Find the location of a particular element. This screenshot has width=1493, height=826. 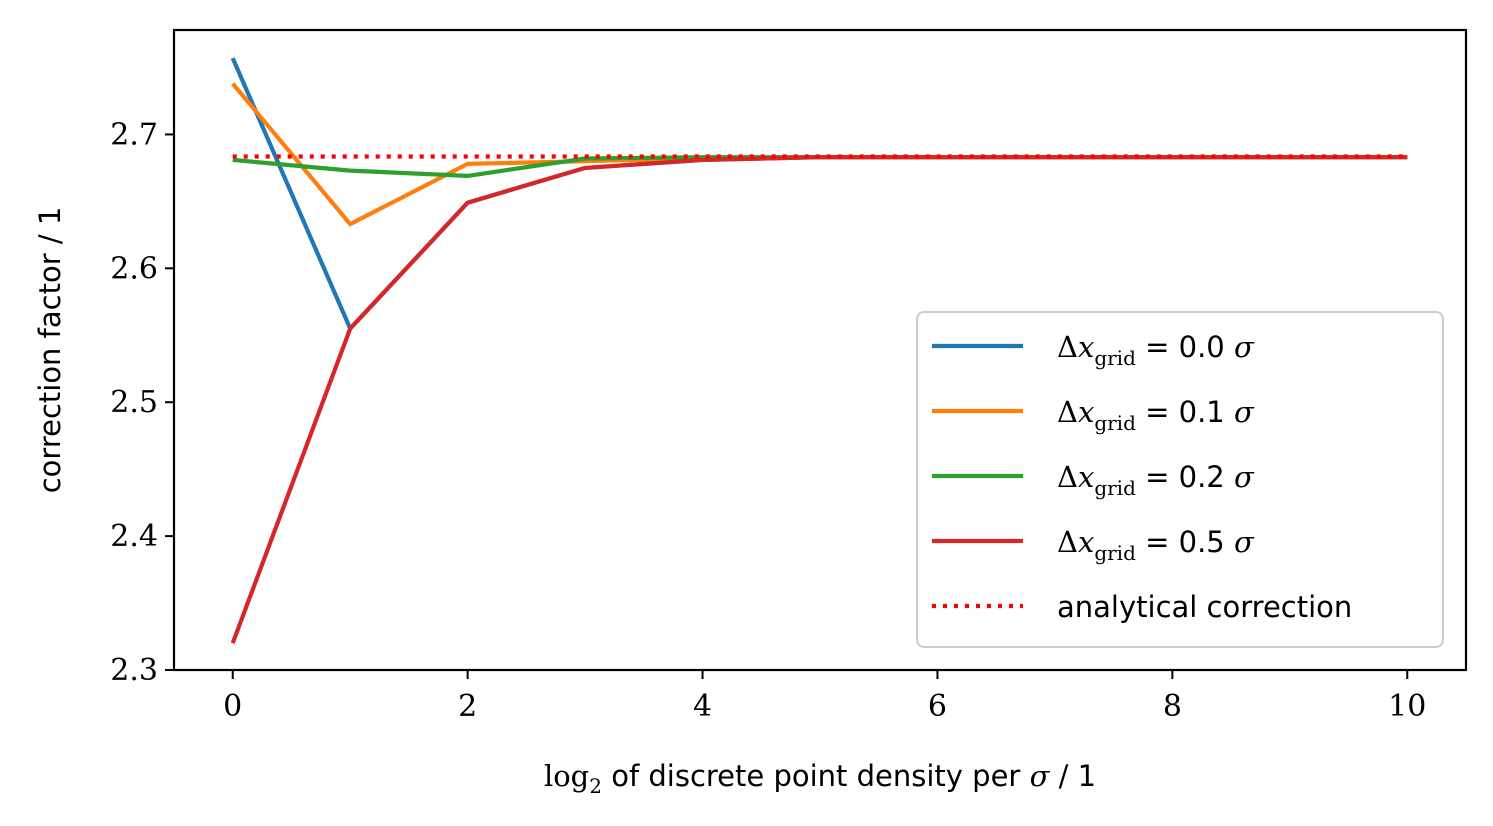

y-axis-label: correction factor / 1 is located at coordinates (50, 350).